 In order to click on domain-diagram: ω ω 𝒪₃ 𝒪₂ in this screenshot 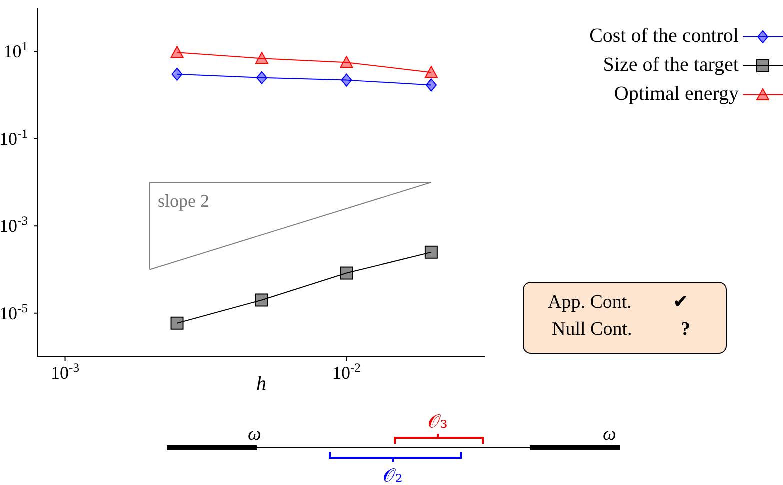, I will do `click(395, 447)`.